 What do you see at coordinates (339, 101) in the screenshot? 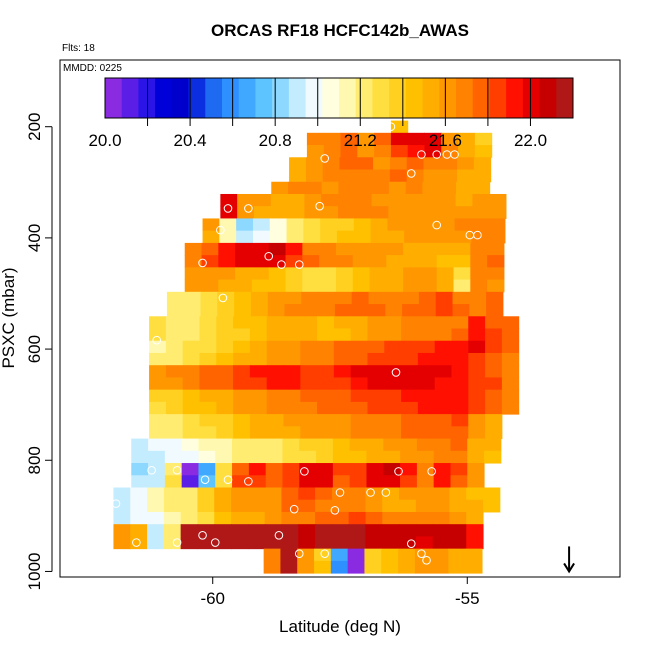
I see `colorbar` at bounding box center [339, 101].